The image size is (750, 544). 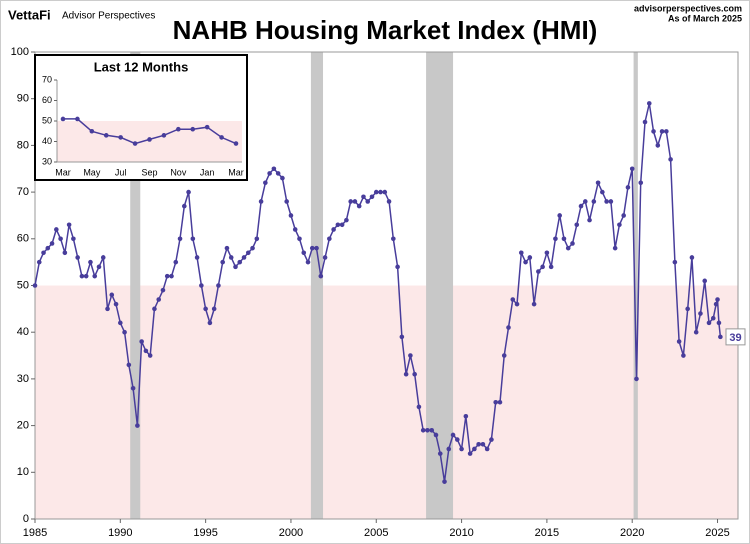 What do you see at coordinates (121, 172) in the screenshot?
I see `inset-x-tick-label: Jul` at bounding box center [121, 172].